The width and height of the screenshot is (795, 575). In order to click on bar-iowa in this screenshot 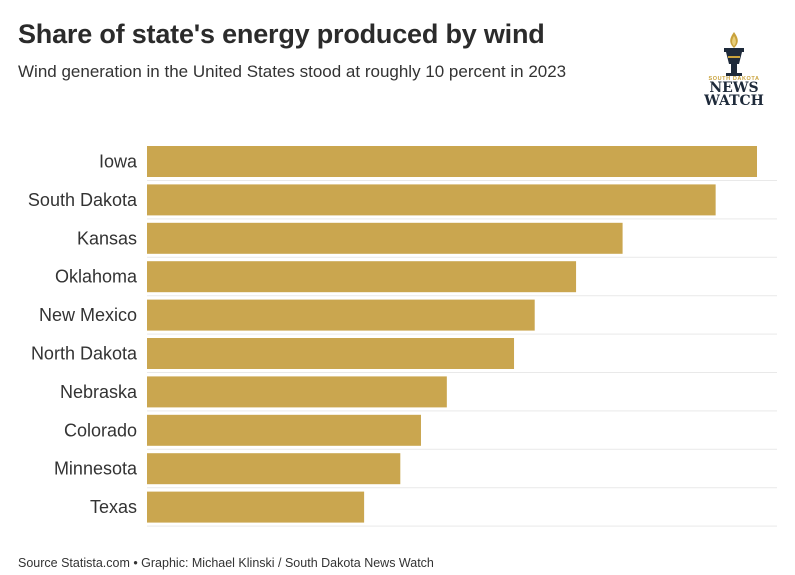, I will do `click(452, 161)`.